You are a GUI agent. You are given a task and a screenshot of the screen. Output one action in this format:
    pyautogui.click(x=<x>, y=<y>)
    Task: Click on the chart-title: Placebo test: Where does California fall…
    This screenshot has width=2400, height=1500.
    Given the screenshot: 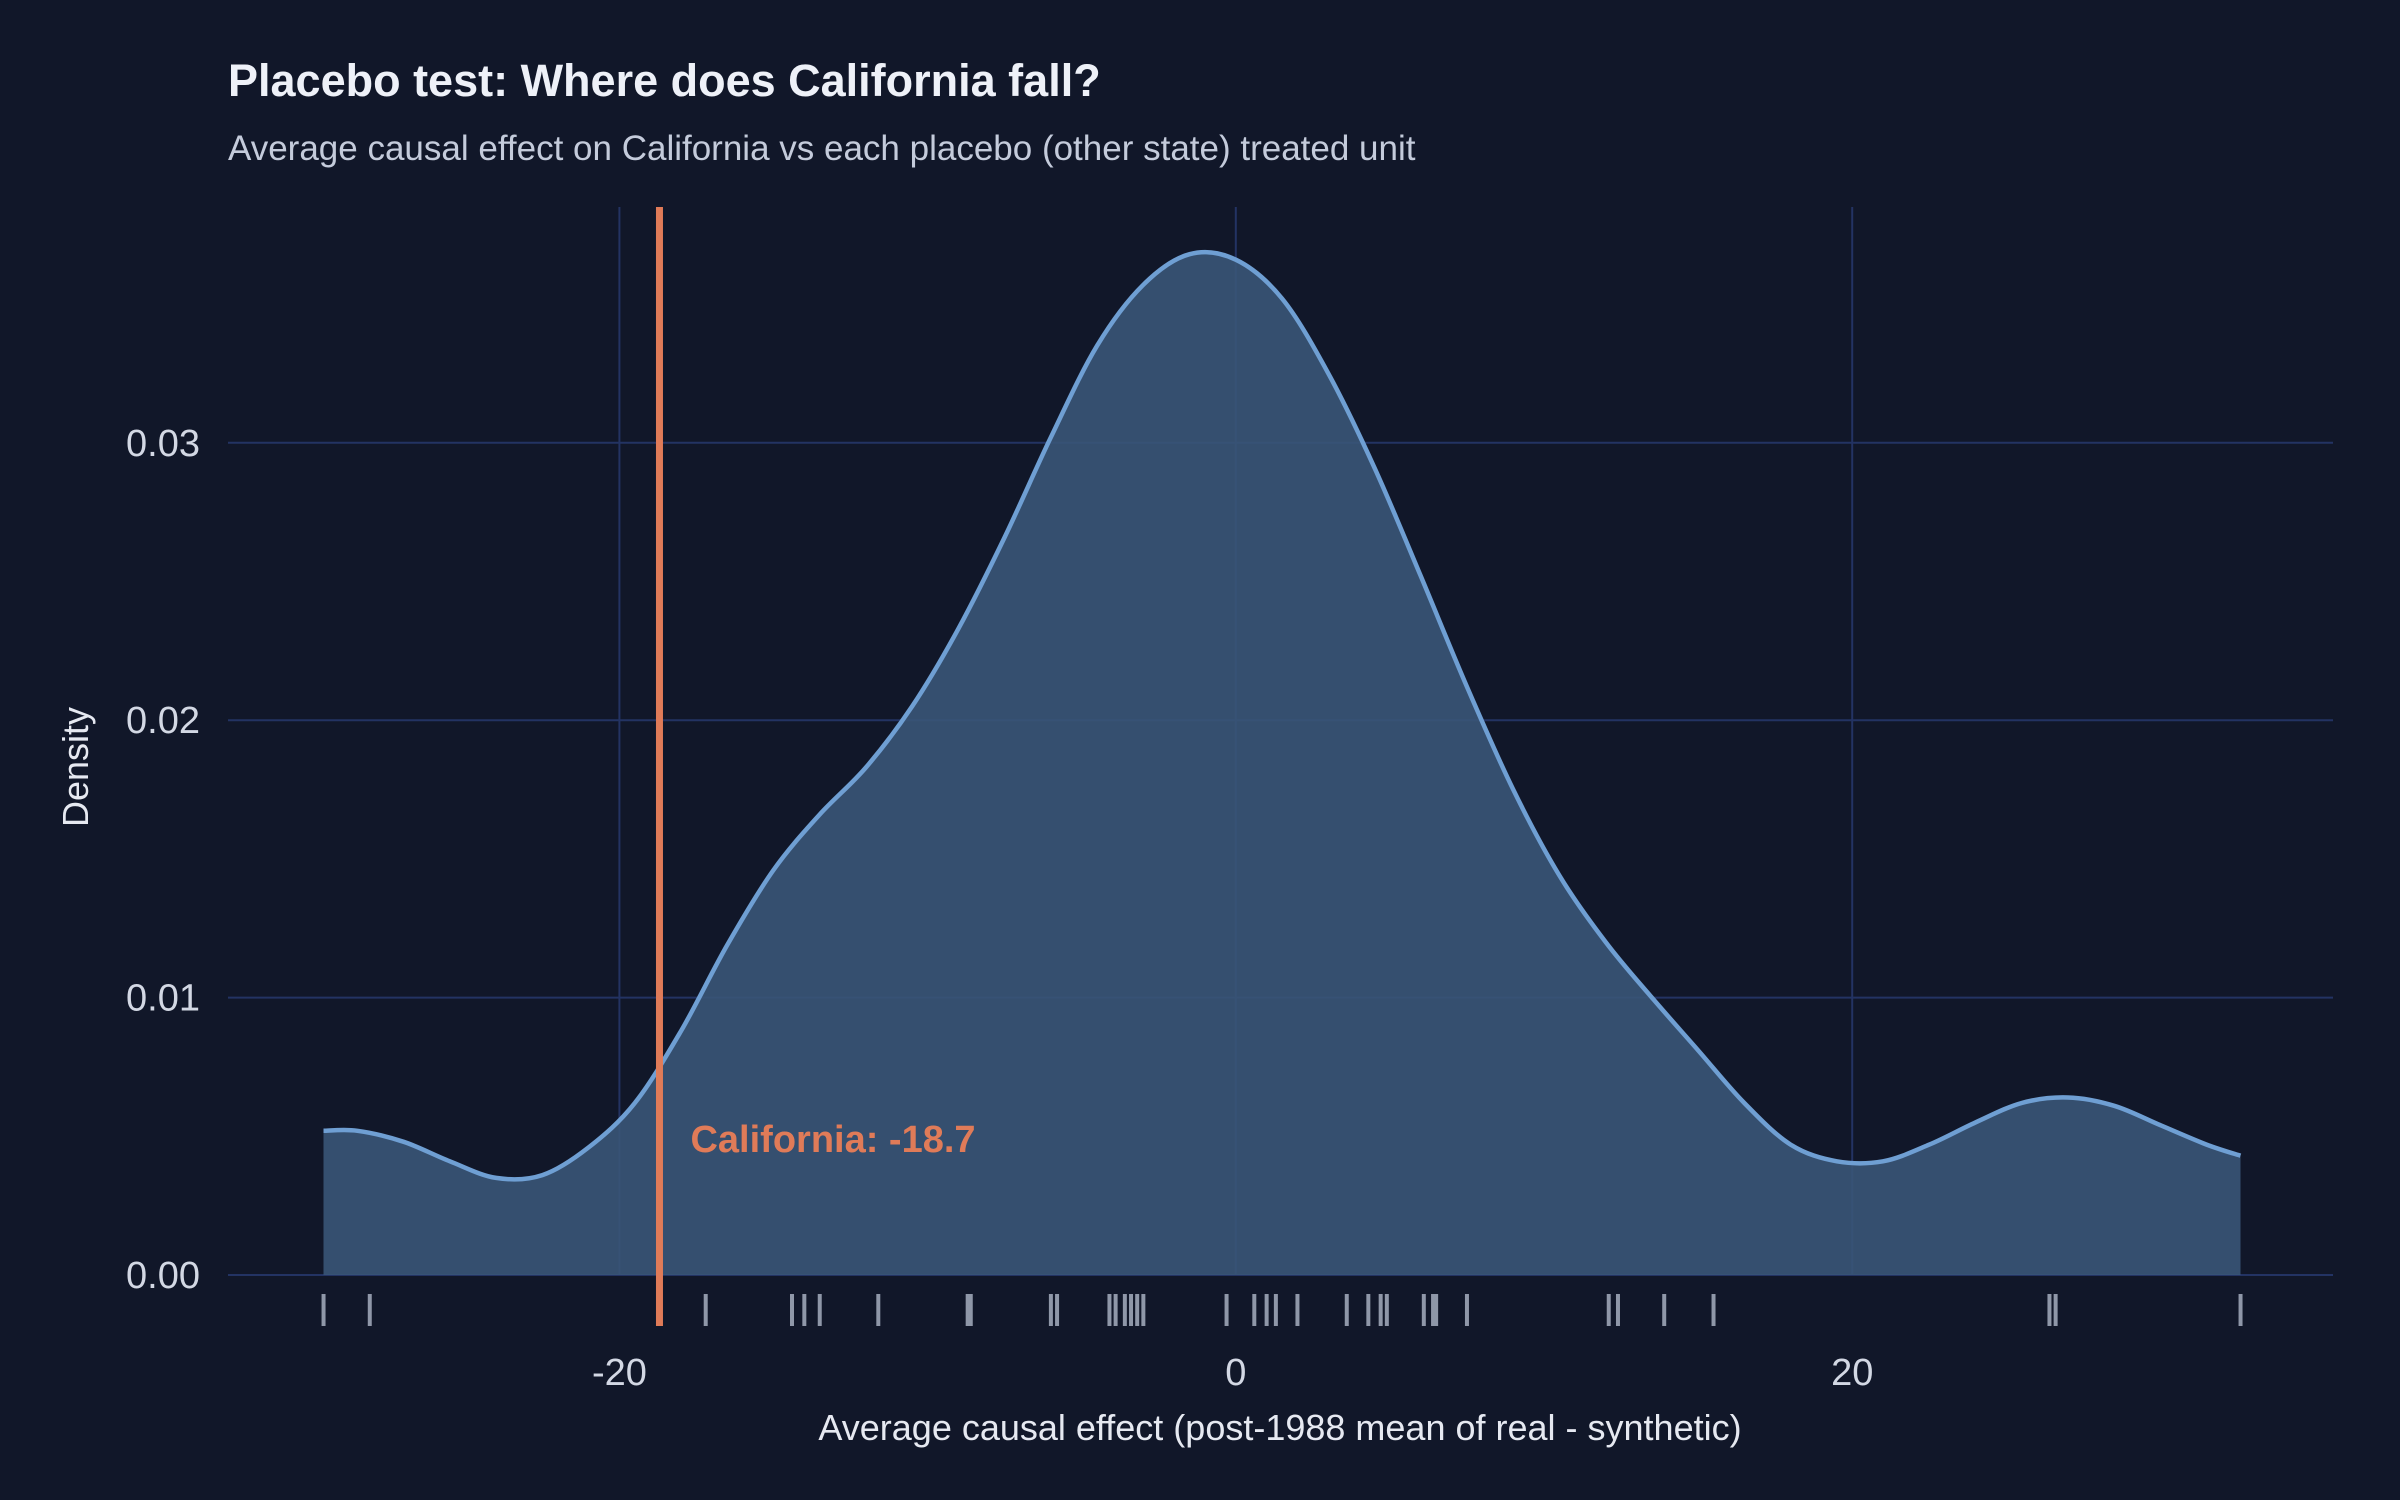 What is the action you would take?
    pyautogui.click(x=664, y=80)
    